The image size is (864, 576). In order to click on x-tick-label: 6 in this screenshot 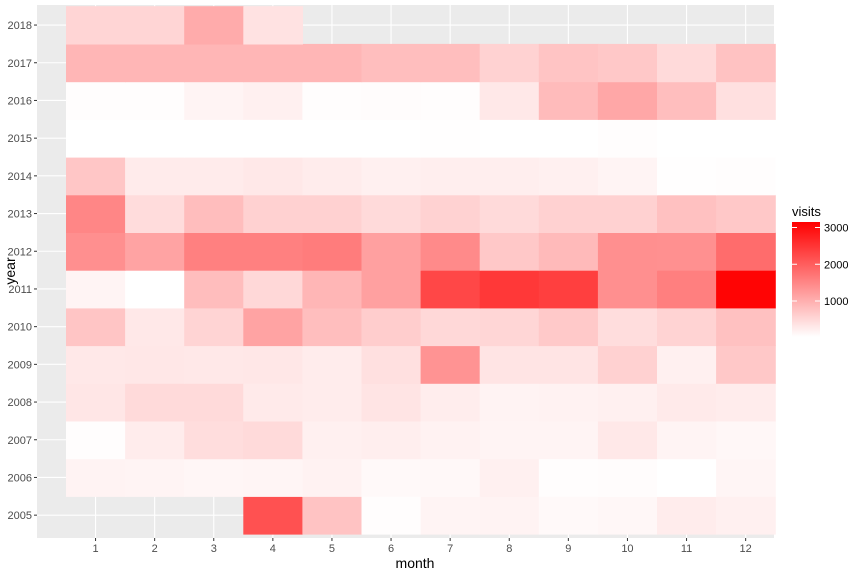, I will do `click(391, 549)`.